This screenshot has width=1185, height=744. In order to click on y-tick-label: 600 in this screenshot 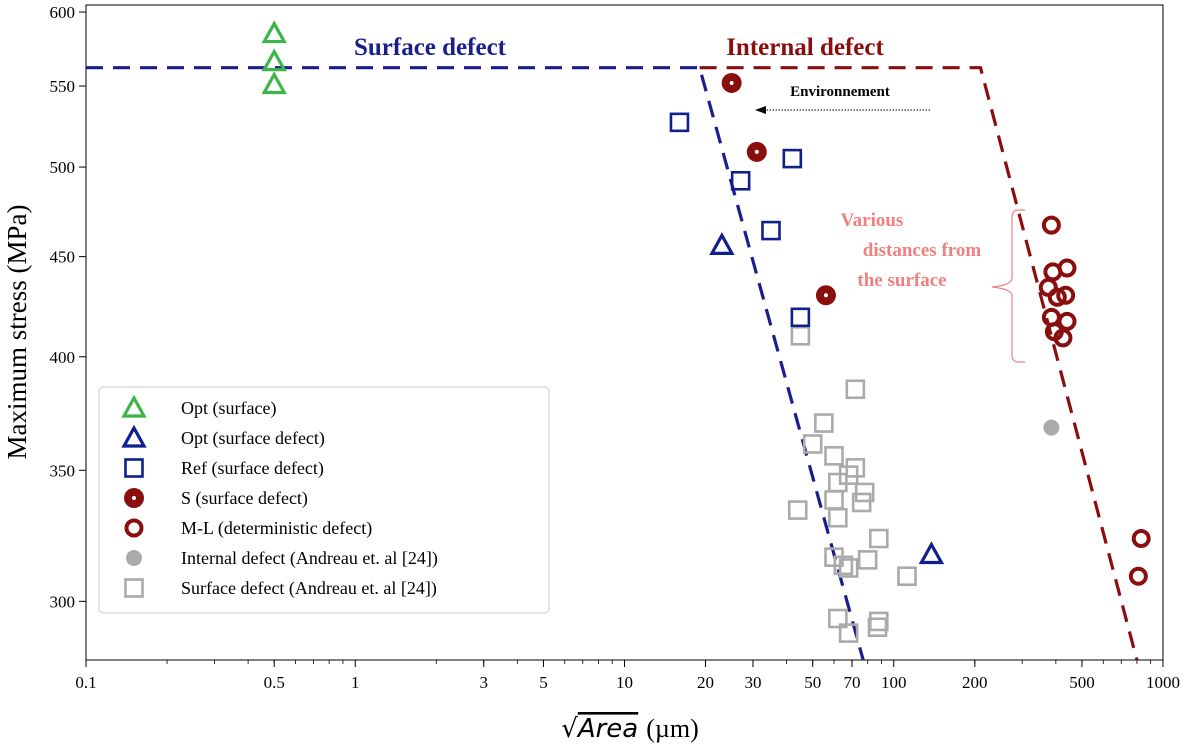, I will do `click(63, 12)`.